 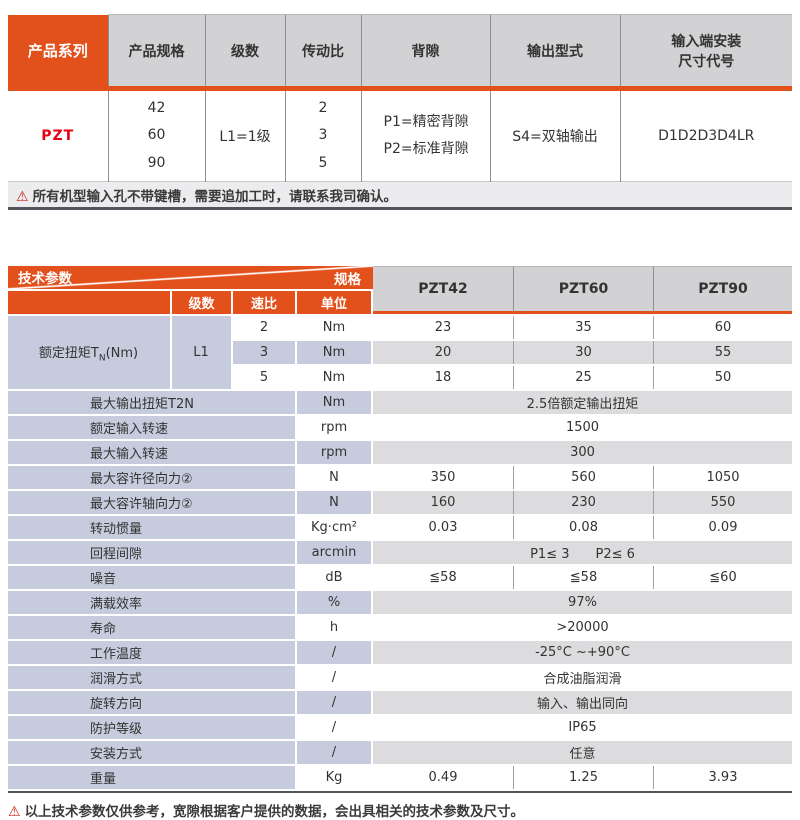 What do you see at coordinates (152, 552) in the screenshot?
I see `param-label: 回程间隙` at bounding box center [152, 552].